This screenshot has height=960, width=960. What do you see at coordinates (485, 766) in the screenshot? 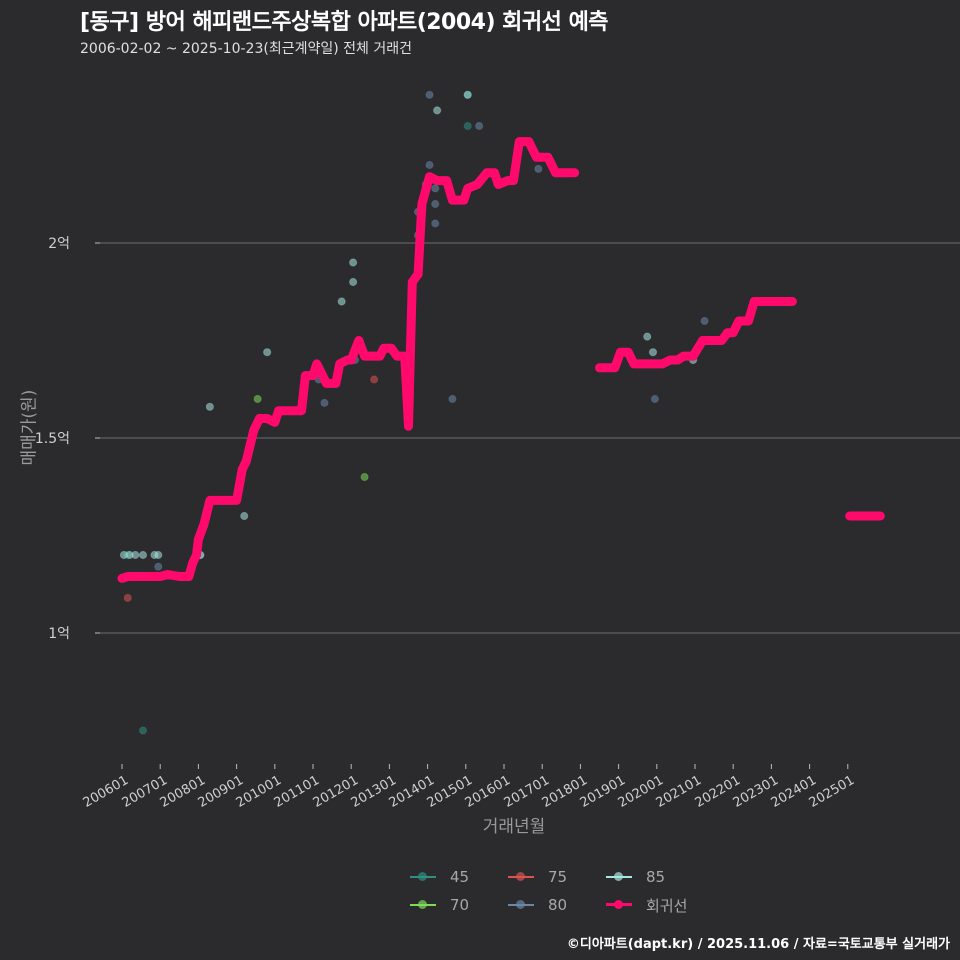
I see `x-axis-ticks` at bounding box center [485, 766].